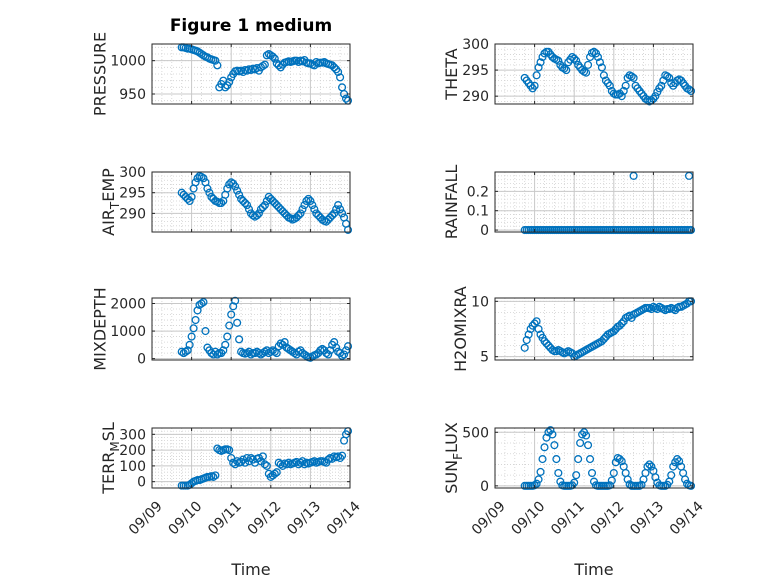 The width and height of the screenshot is (778, 583). What do you see at coordinates (132, 451) in the screenshot?
I see `y-tick-label: 200` at bounding box center [132, 451].